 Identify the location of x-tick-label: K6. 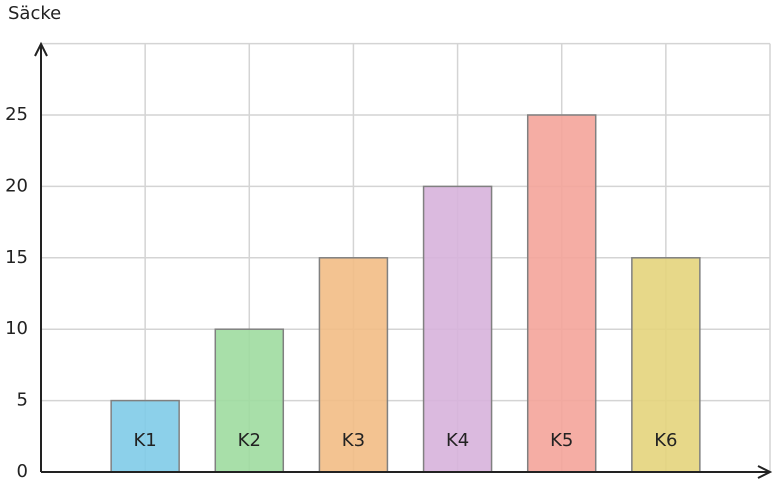
(665, 440).